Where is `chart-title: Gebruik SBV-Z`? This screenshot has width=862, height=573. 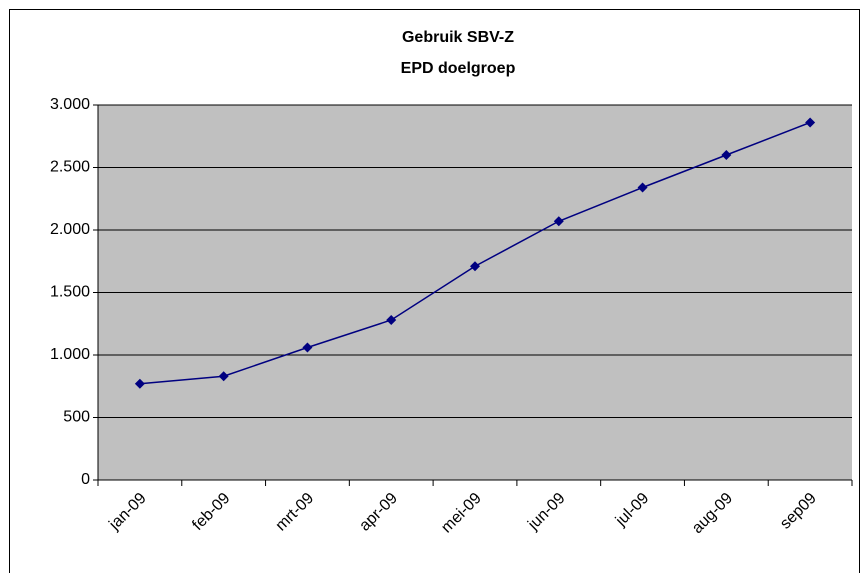 chart-title: Gebruik SBV-Z is located at coordinates (458, 37).